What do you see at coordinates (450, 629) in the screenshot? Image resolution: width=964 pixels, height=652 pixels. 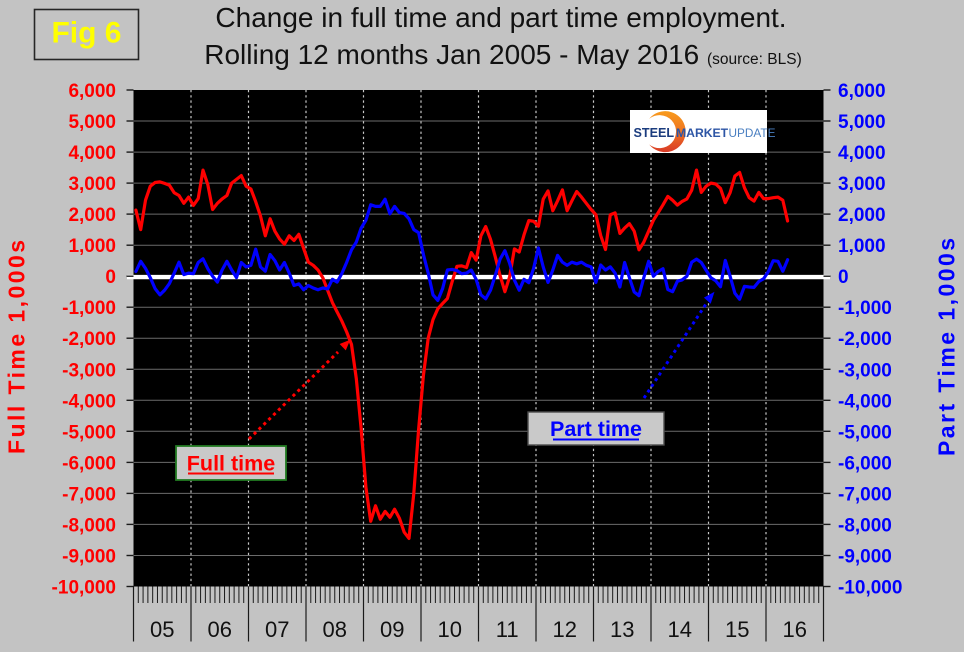 I see `svg-text: 10` at bounding box center [450, 629].